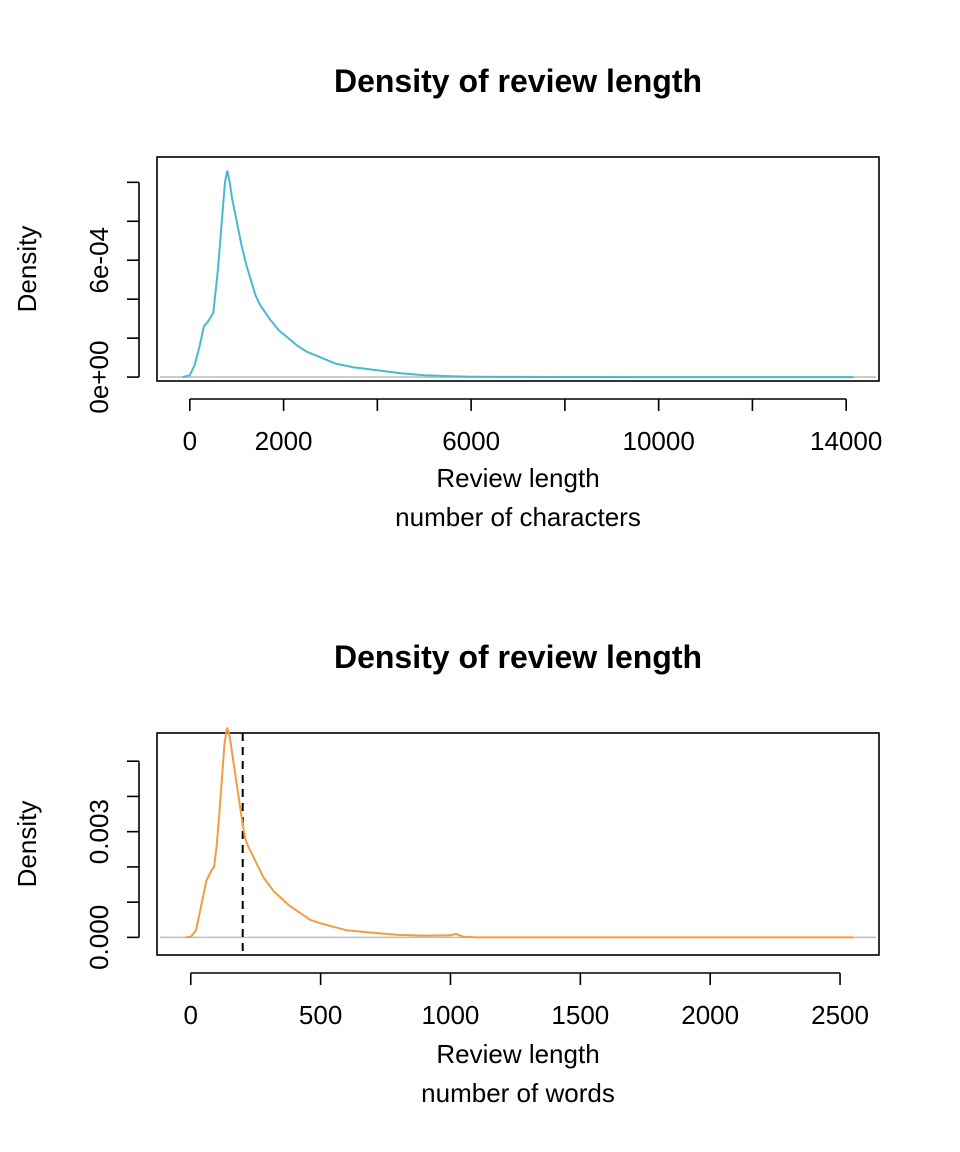 This screenshot has width=960, height=1152. Describe the element at coordinates (518, 517) in the screenshot. I see `x-axis-sublabel: number of characters` at that location.